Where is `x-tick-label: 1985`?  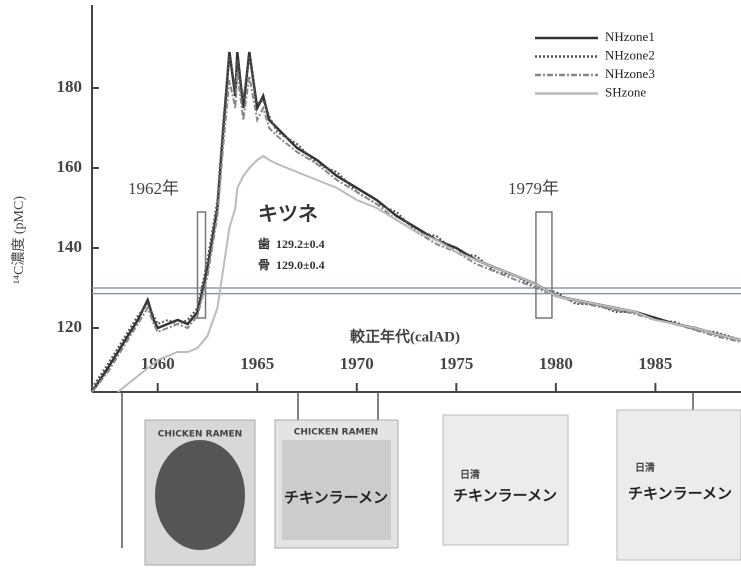
x-tick-label: 1985 is located at coordinates (655, 363).